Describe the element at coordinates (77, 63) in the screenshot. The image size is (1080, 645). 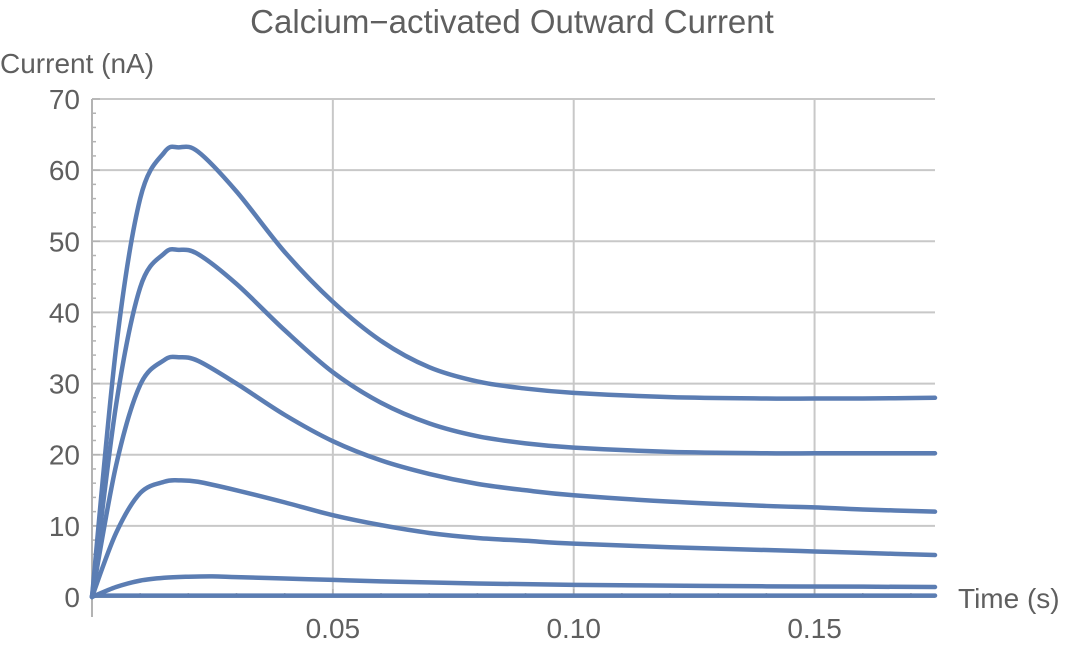
I see `y-axis-label: Current (nA)` at that location.